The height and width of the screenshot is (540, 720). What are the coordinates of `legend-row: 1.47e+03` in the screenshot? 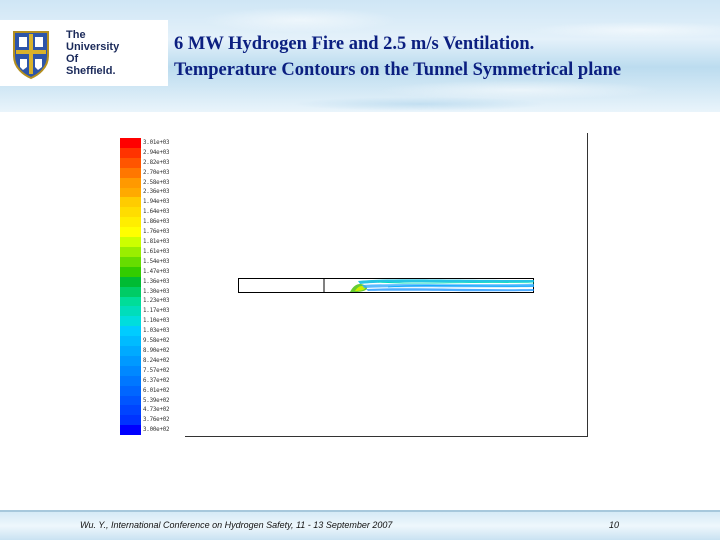 It's located at (154, 271).